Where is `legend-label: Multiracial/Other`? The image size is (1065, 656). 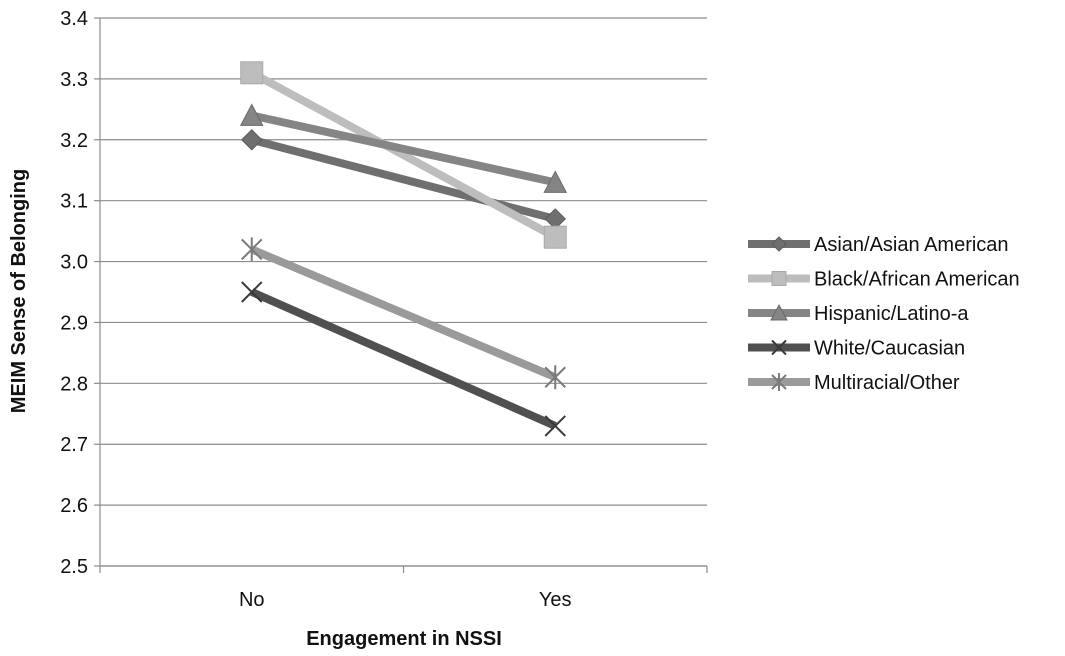 legend-label: Multiracial/Other is located at coordinates (887, 383).